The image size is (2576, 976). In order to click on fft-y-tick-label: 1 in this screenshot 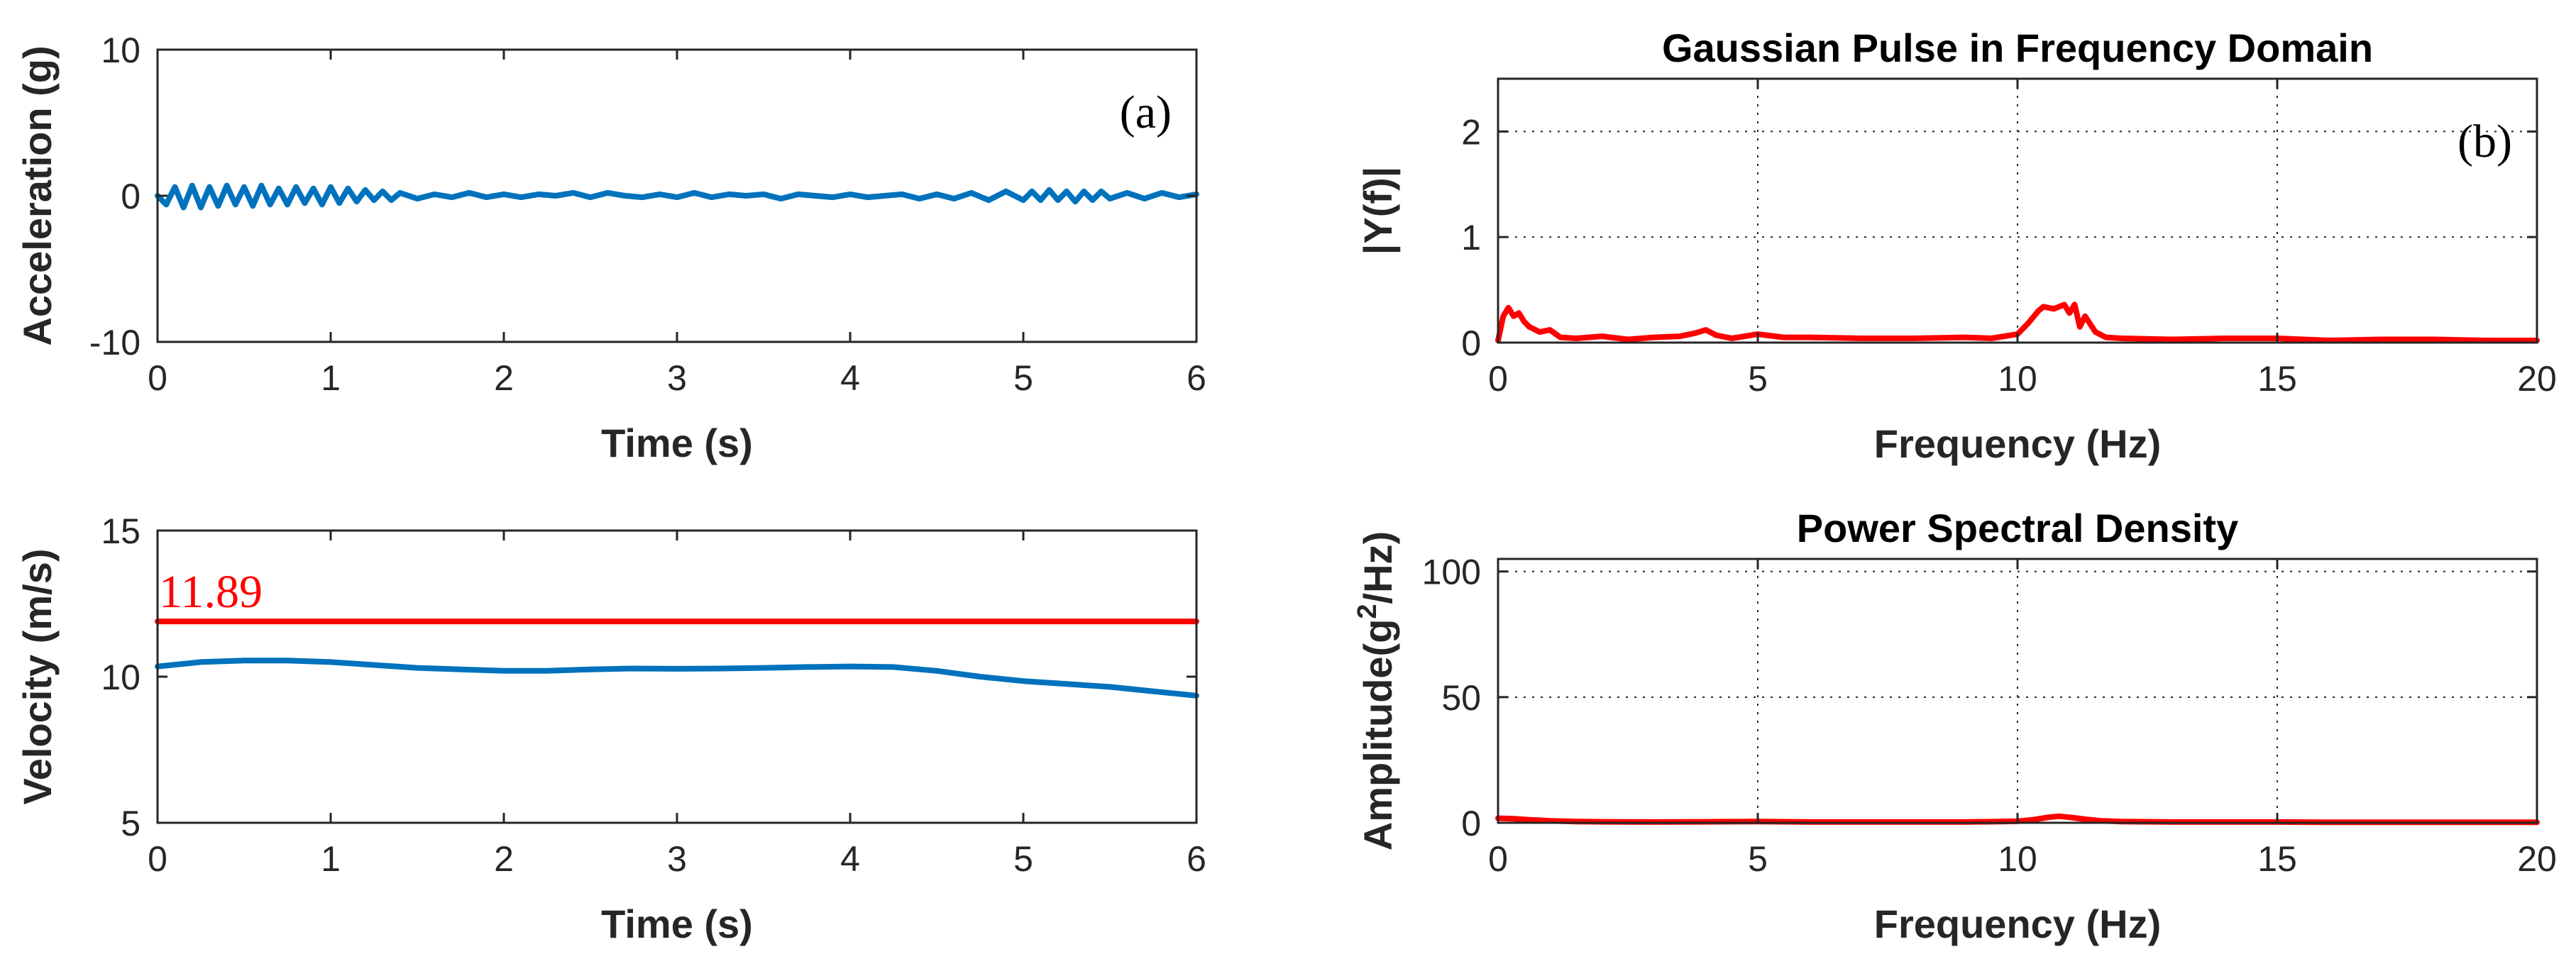, I will do `click(1471, 238)`.